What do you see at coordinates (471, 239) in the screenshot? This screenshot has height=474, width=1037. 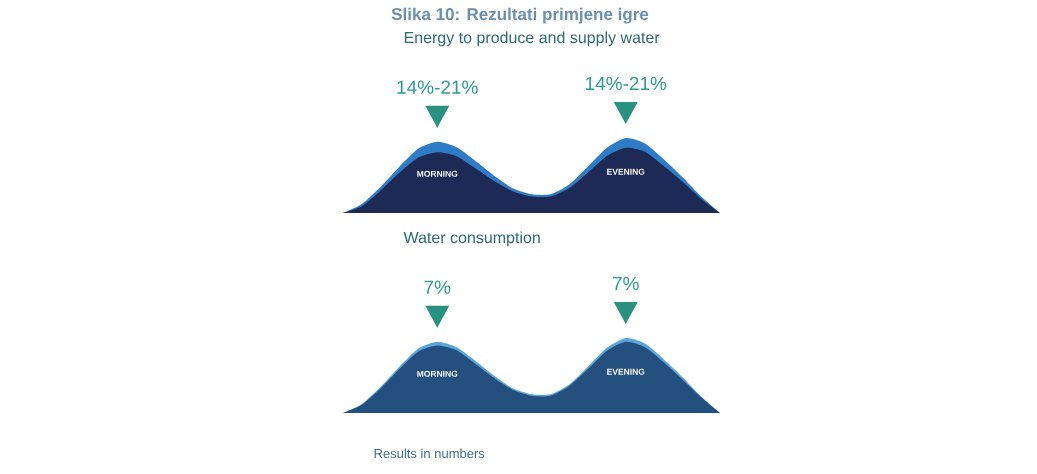 I see `chart-title: Water consumption` at bounding box center [471, 239].